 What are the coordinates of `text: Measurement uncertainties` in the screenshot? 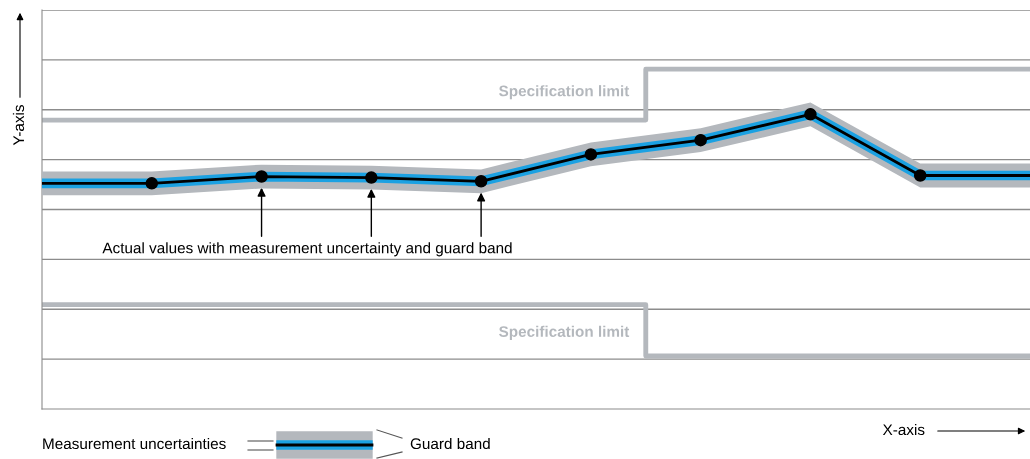 It's located at (134, 443).